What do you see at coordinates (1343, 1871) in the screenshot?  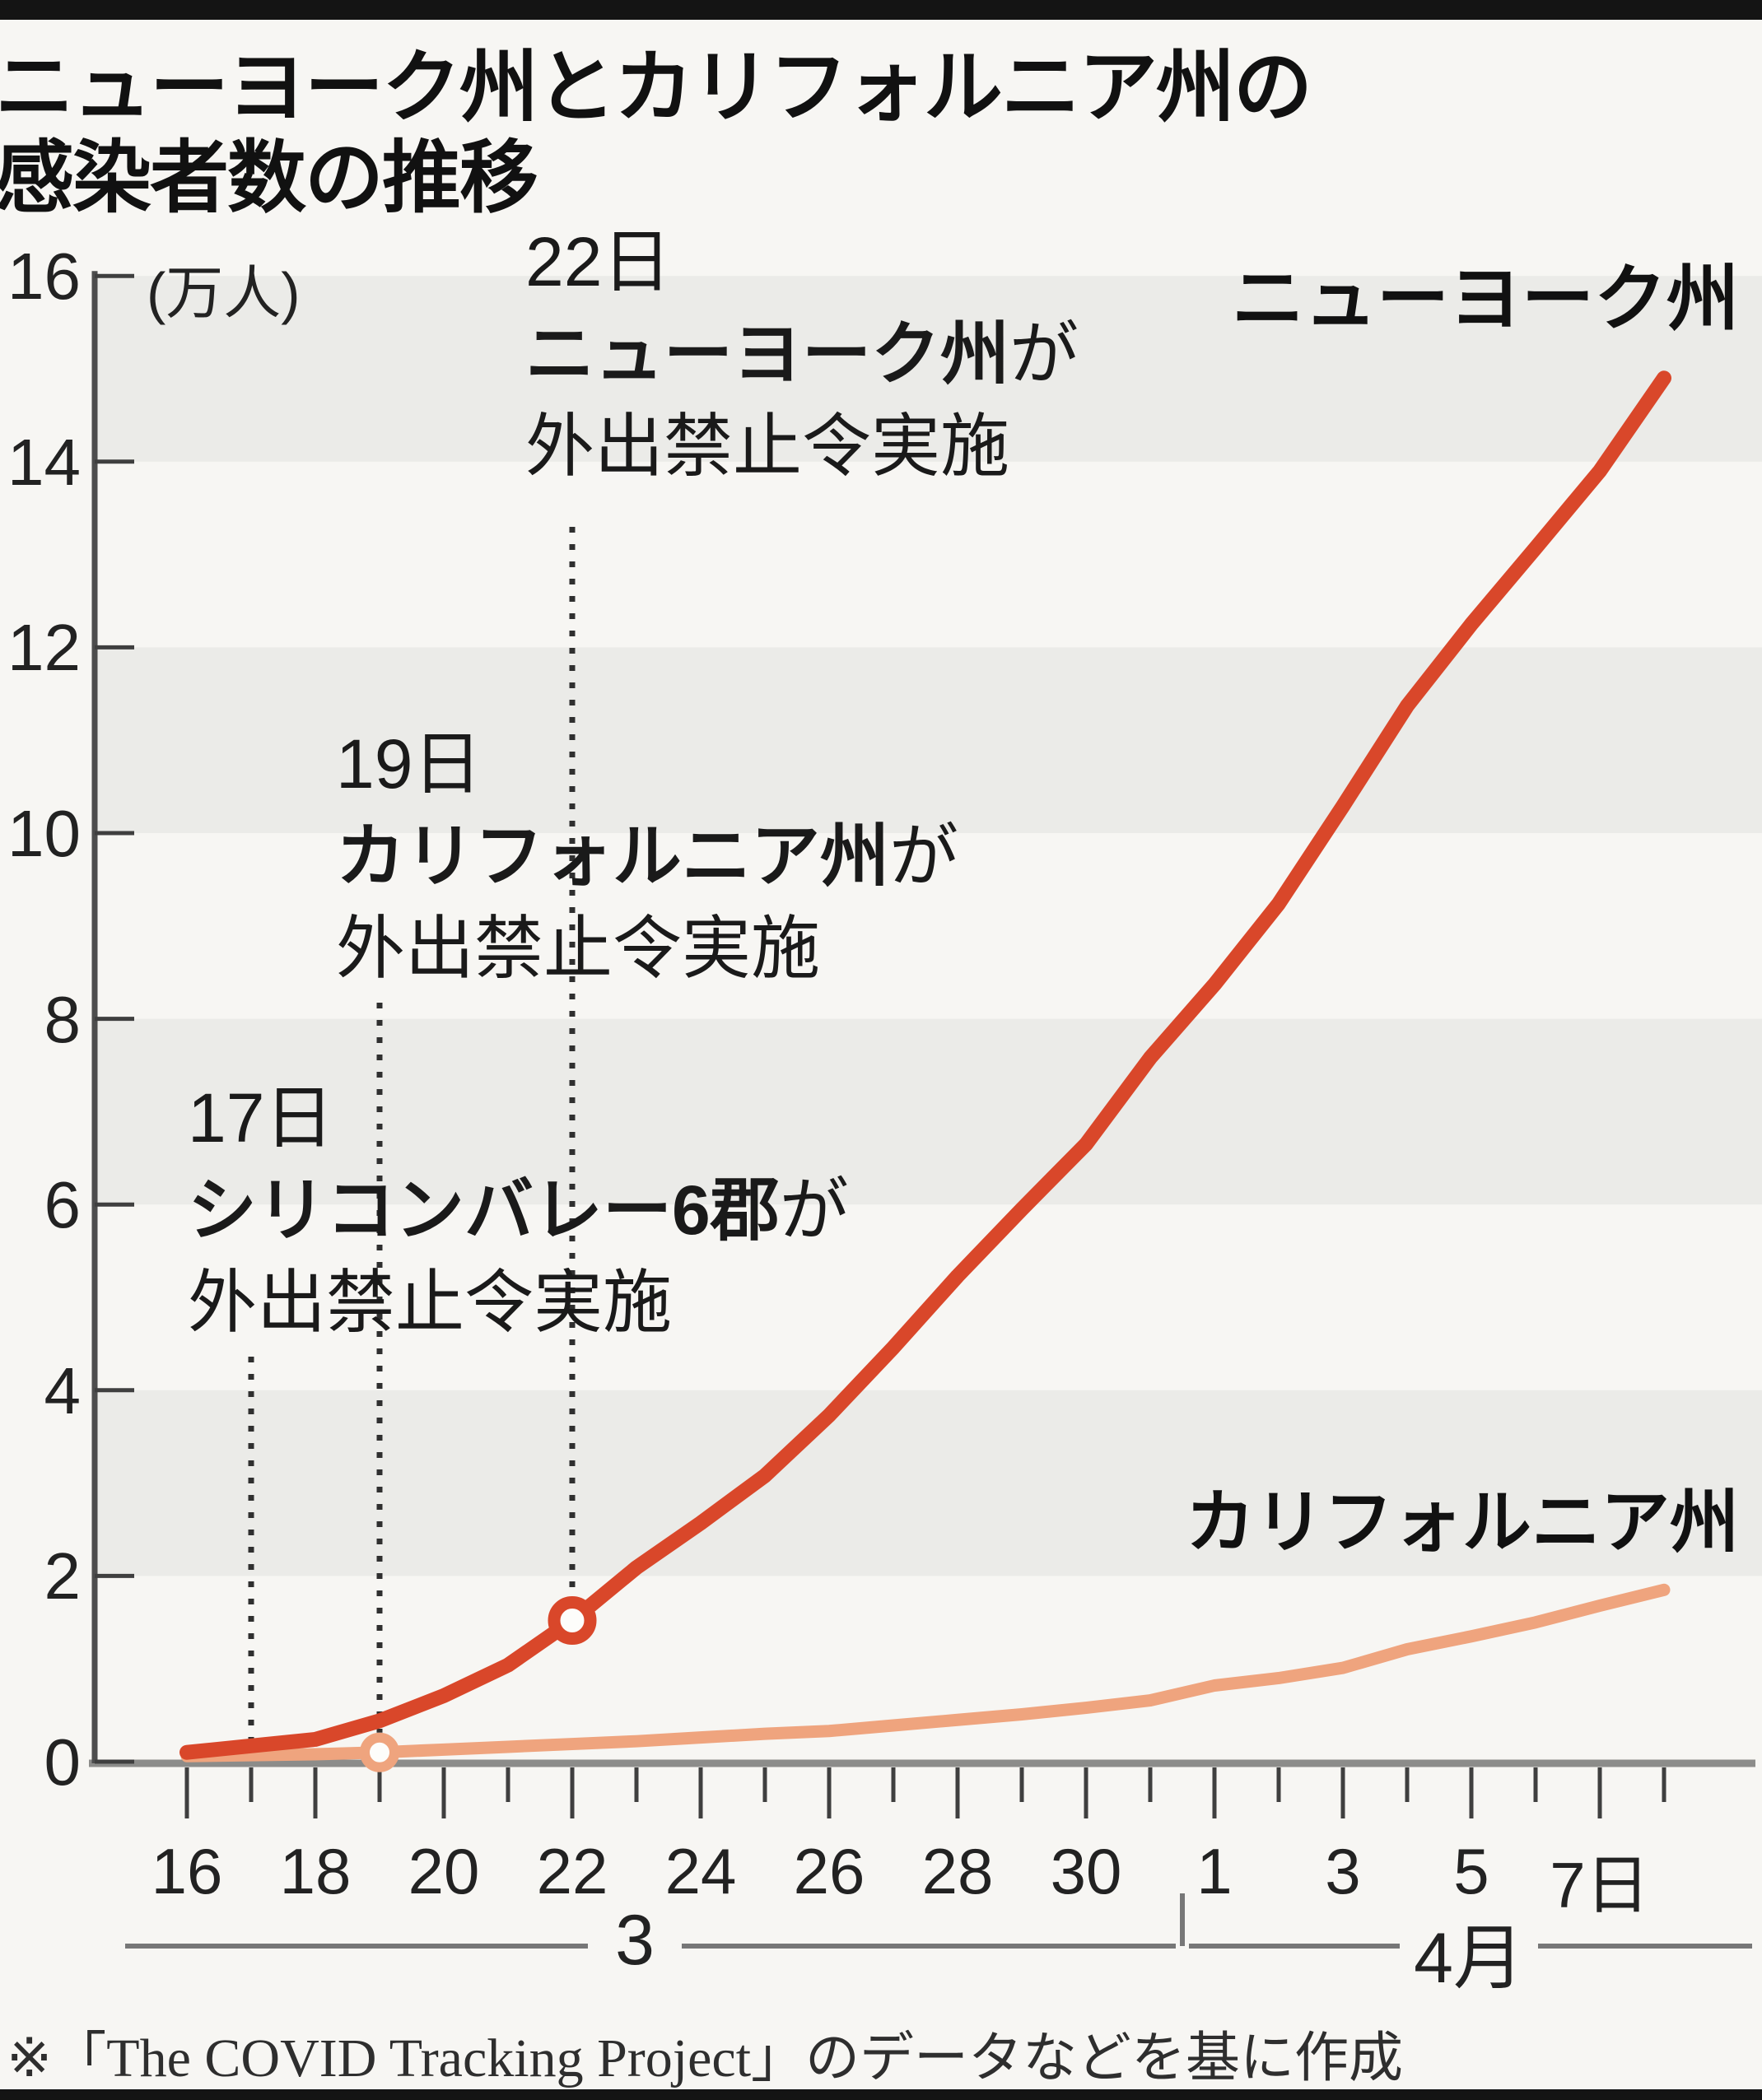 I see `x-tick-label: 3` at bounding box center [1343, 1871].